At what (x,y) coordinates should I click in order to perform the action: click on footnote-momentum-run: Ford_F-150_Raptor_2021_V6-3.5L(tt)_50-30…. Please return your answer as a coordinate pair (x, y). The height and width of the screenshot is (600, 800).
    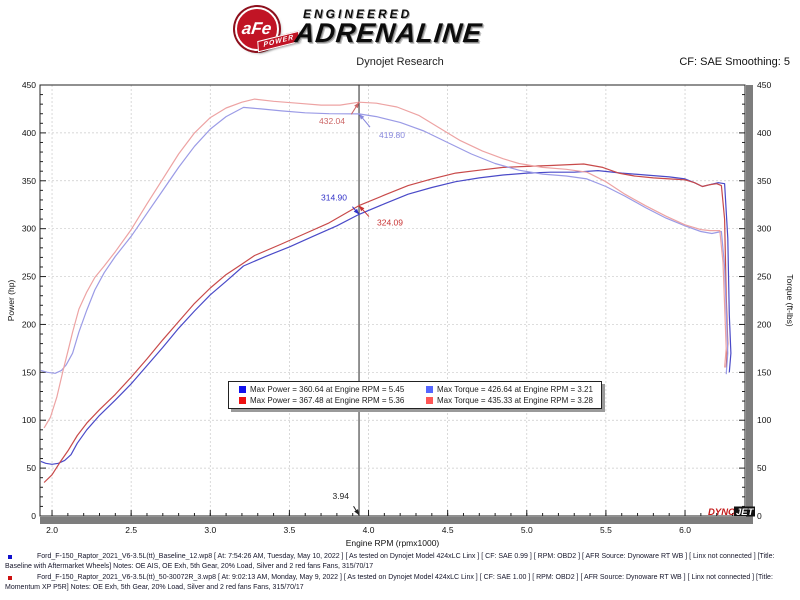
    Looking at the image, I should click on (400, 583).